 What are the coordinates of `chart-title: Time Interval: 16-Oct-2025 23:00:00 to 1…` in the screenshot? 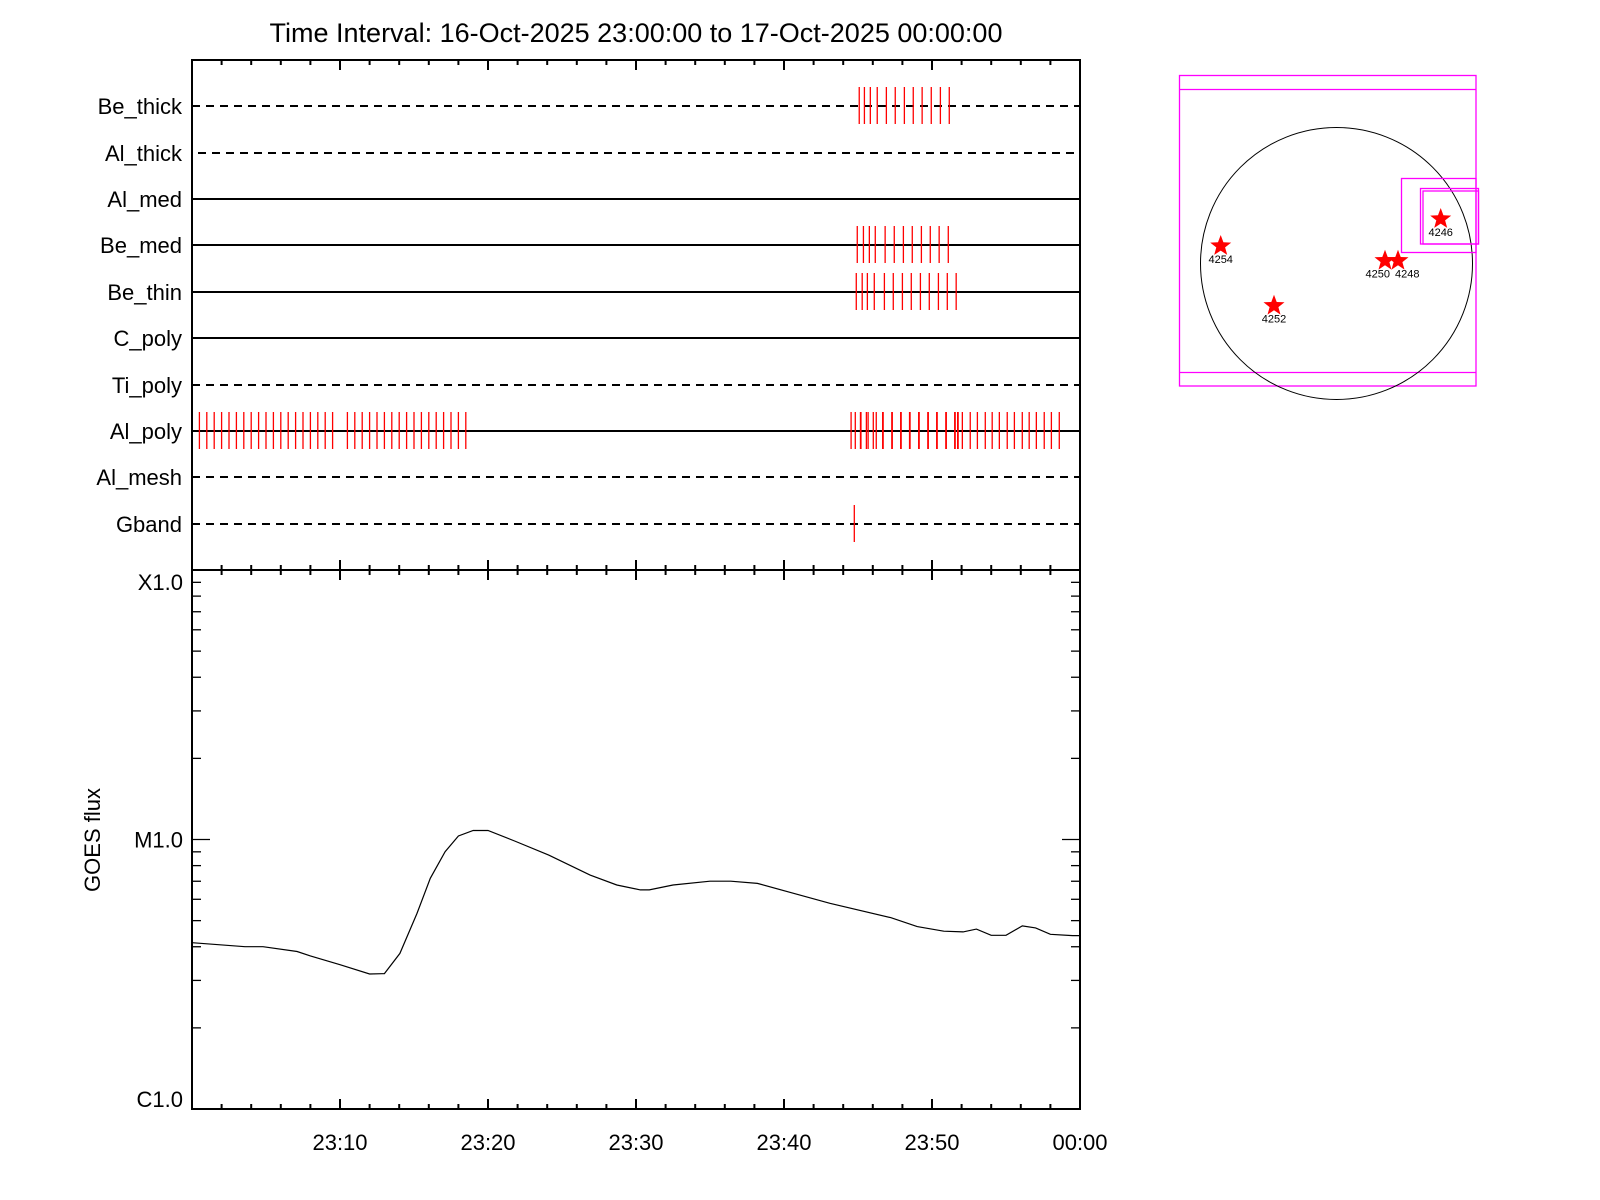 It's located at (636, 33).